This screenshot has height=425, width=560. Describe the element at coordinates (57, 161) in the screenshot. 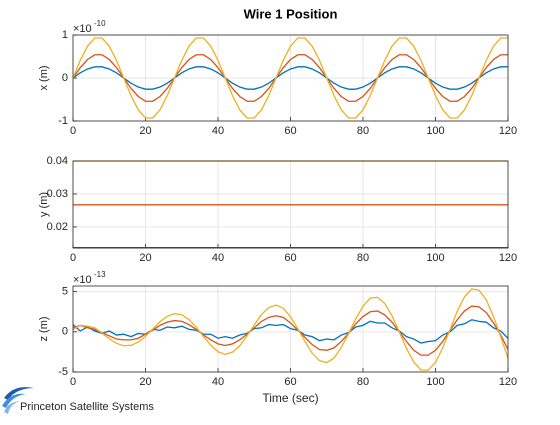

I see `y-tick-label: 0.04` at that location.